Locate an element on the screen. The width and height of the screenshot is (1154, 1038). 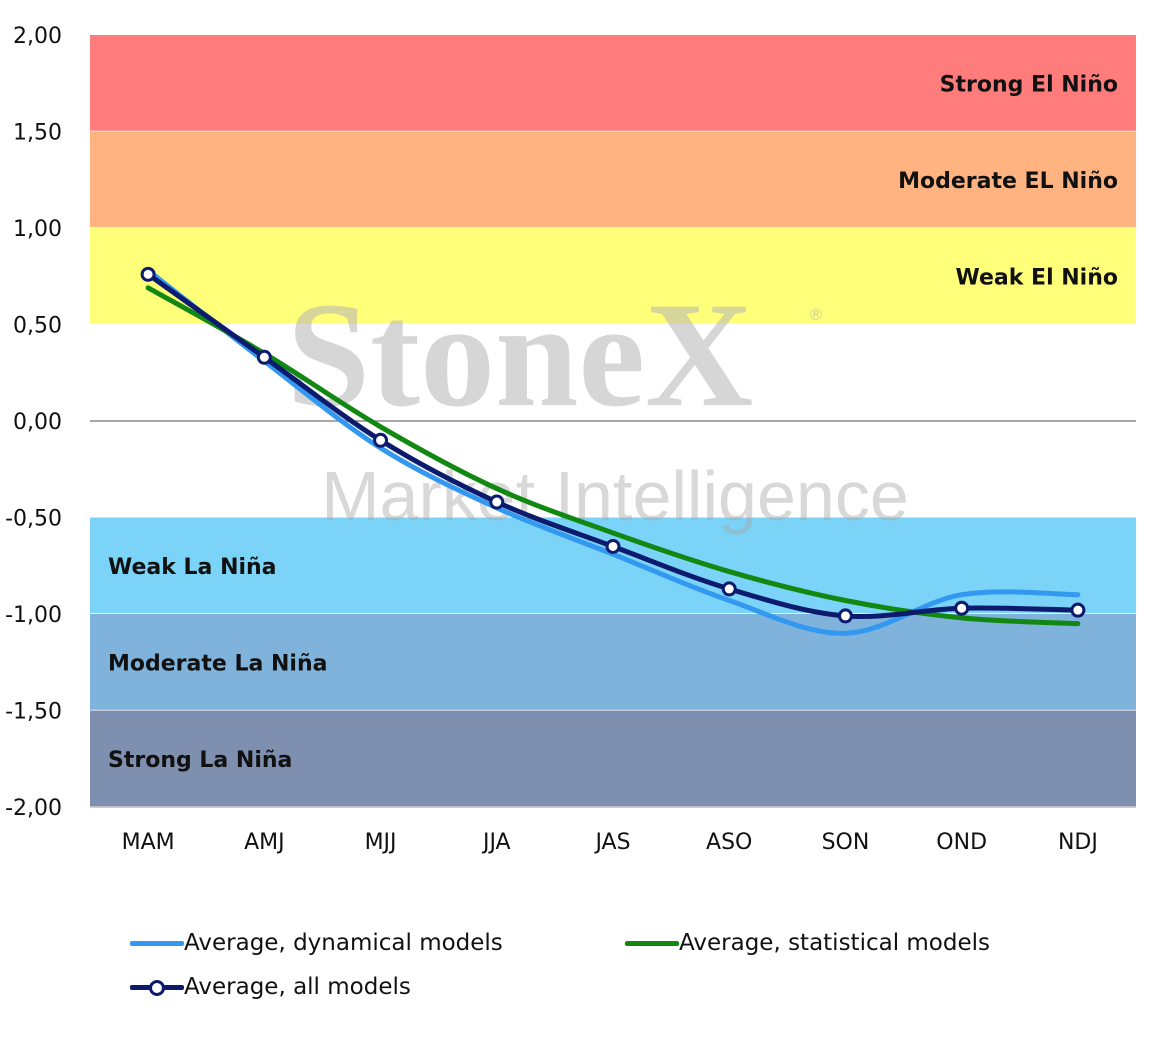
x-tick-label: NDJ is located at coordinates (1078, 842).